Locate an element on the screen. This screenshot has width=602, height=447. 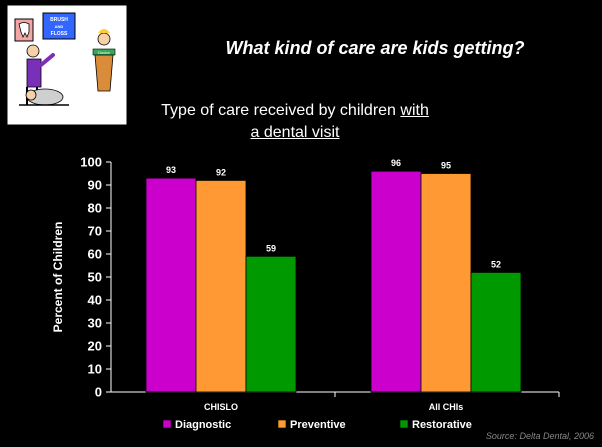
source-note: Source: Delta Dental, 2006 is located at coordinates (539, 436).